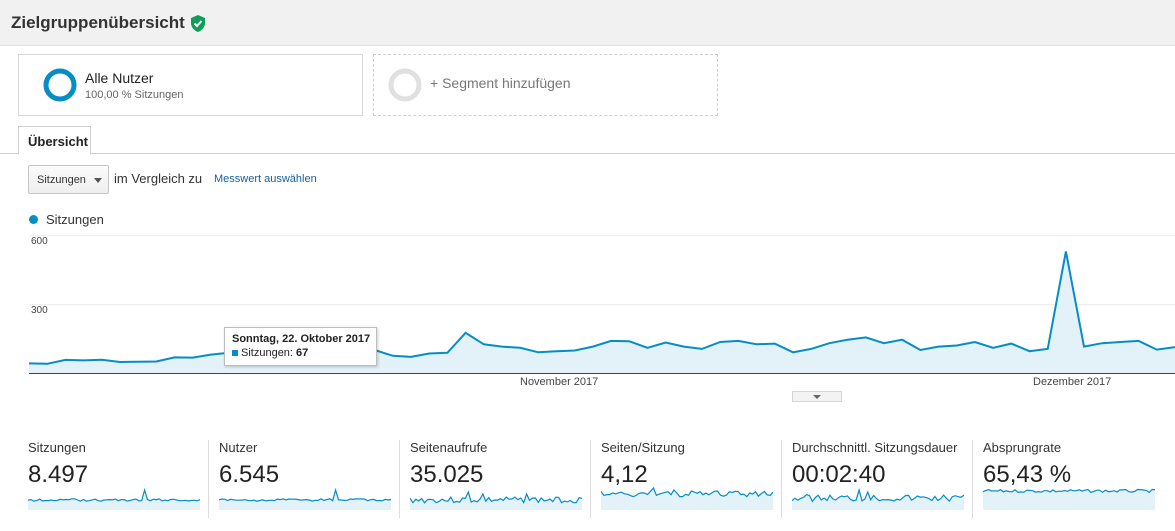 This screenshot has width=1175, height=531. I want to click on kpi-bounce-rate: Absprungrate 65,43 %, so click(1069, 480).